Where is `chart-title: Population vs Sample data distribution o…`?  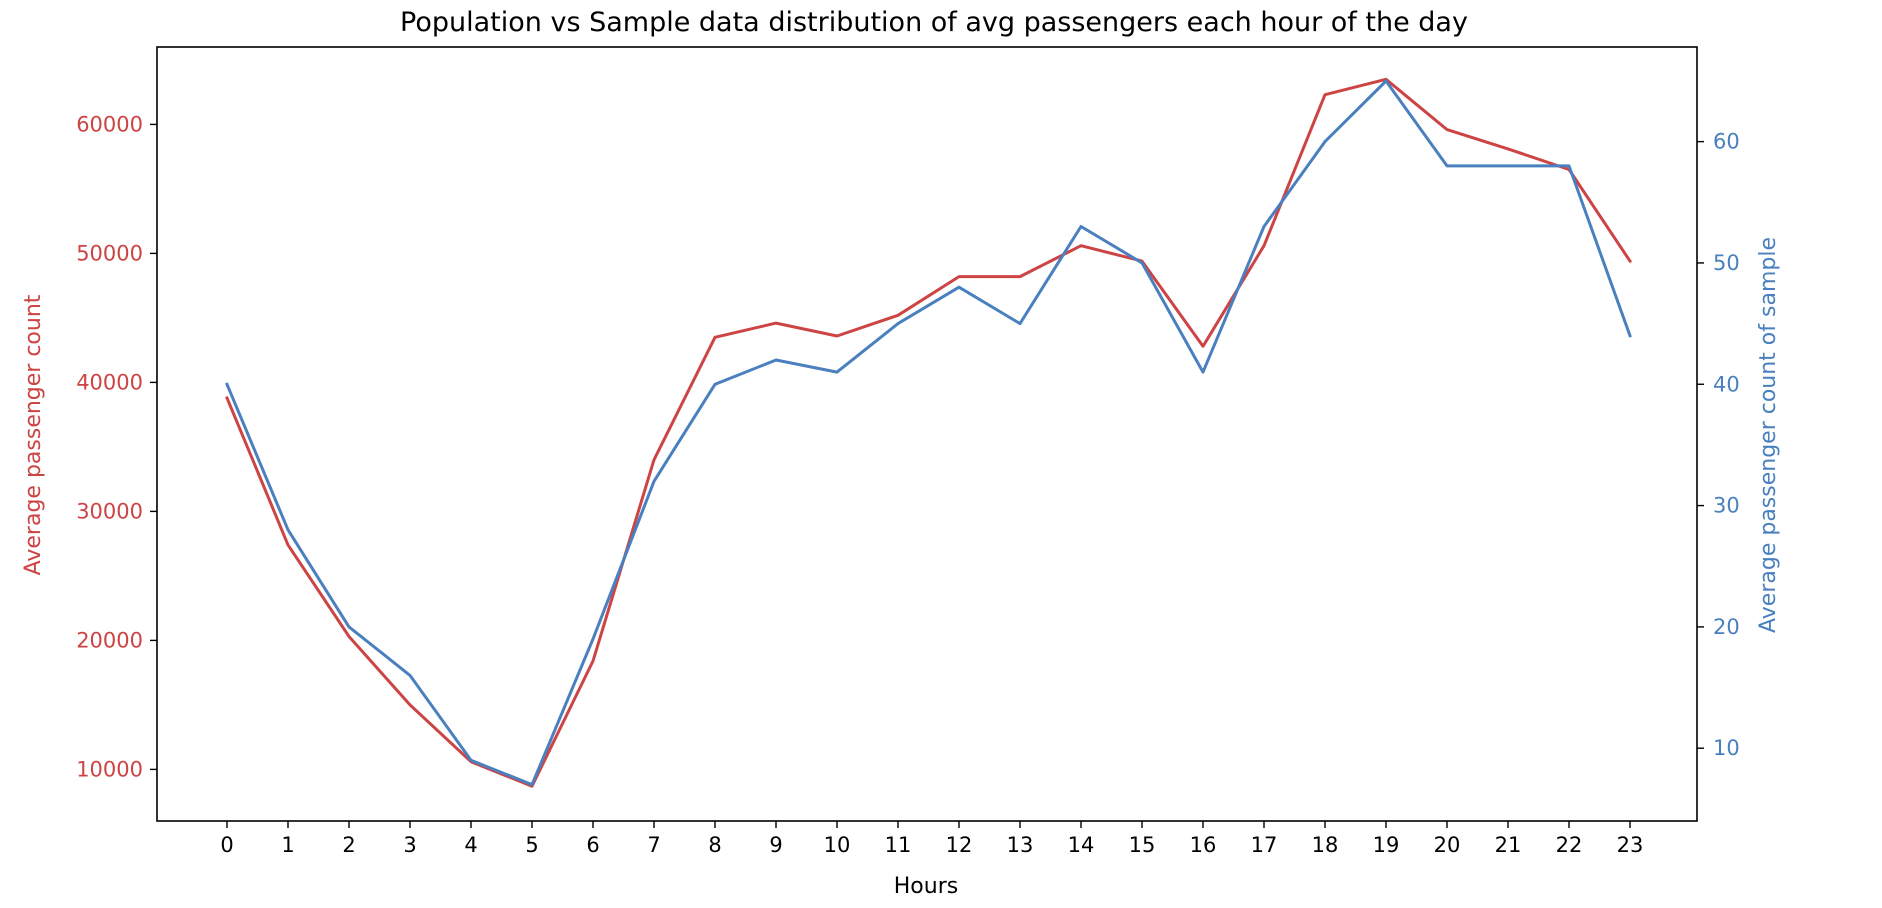
chart-title: Population vs Sample data distribution o… is located at coordinates (934, 22).